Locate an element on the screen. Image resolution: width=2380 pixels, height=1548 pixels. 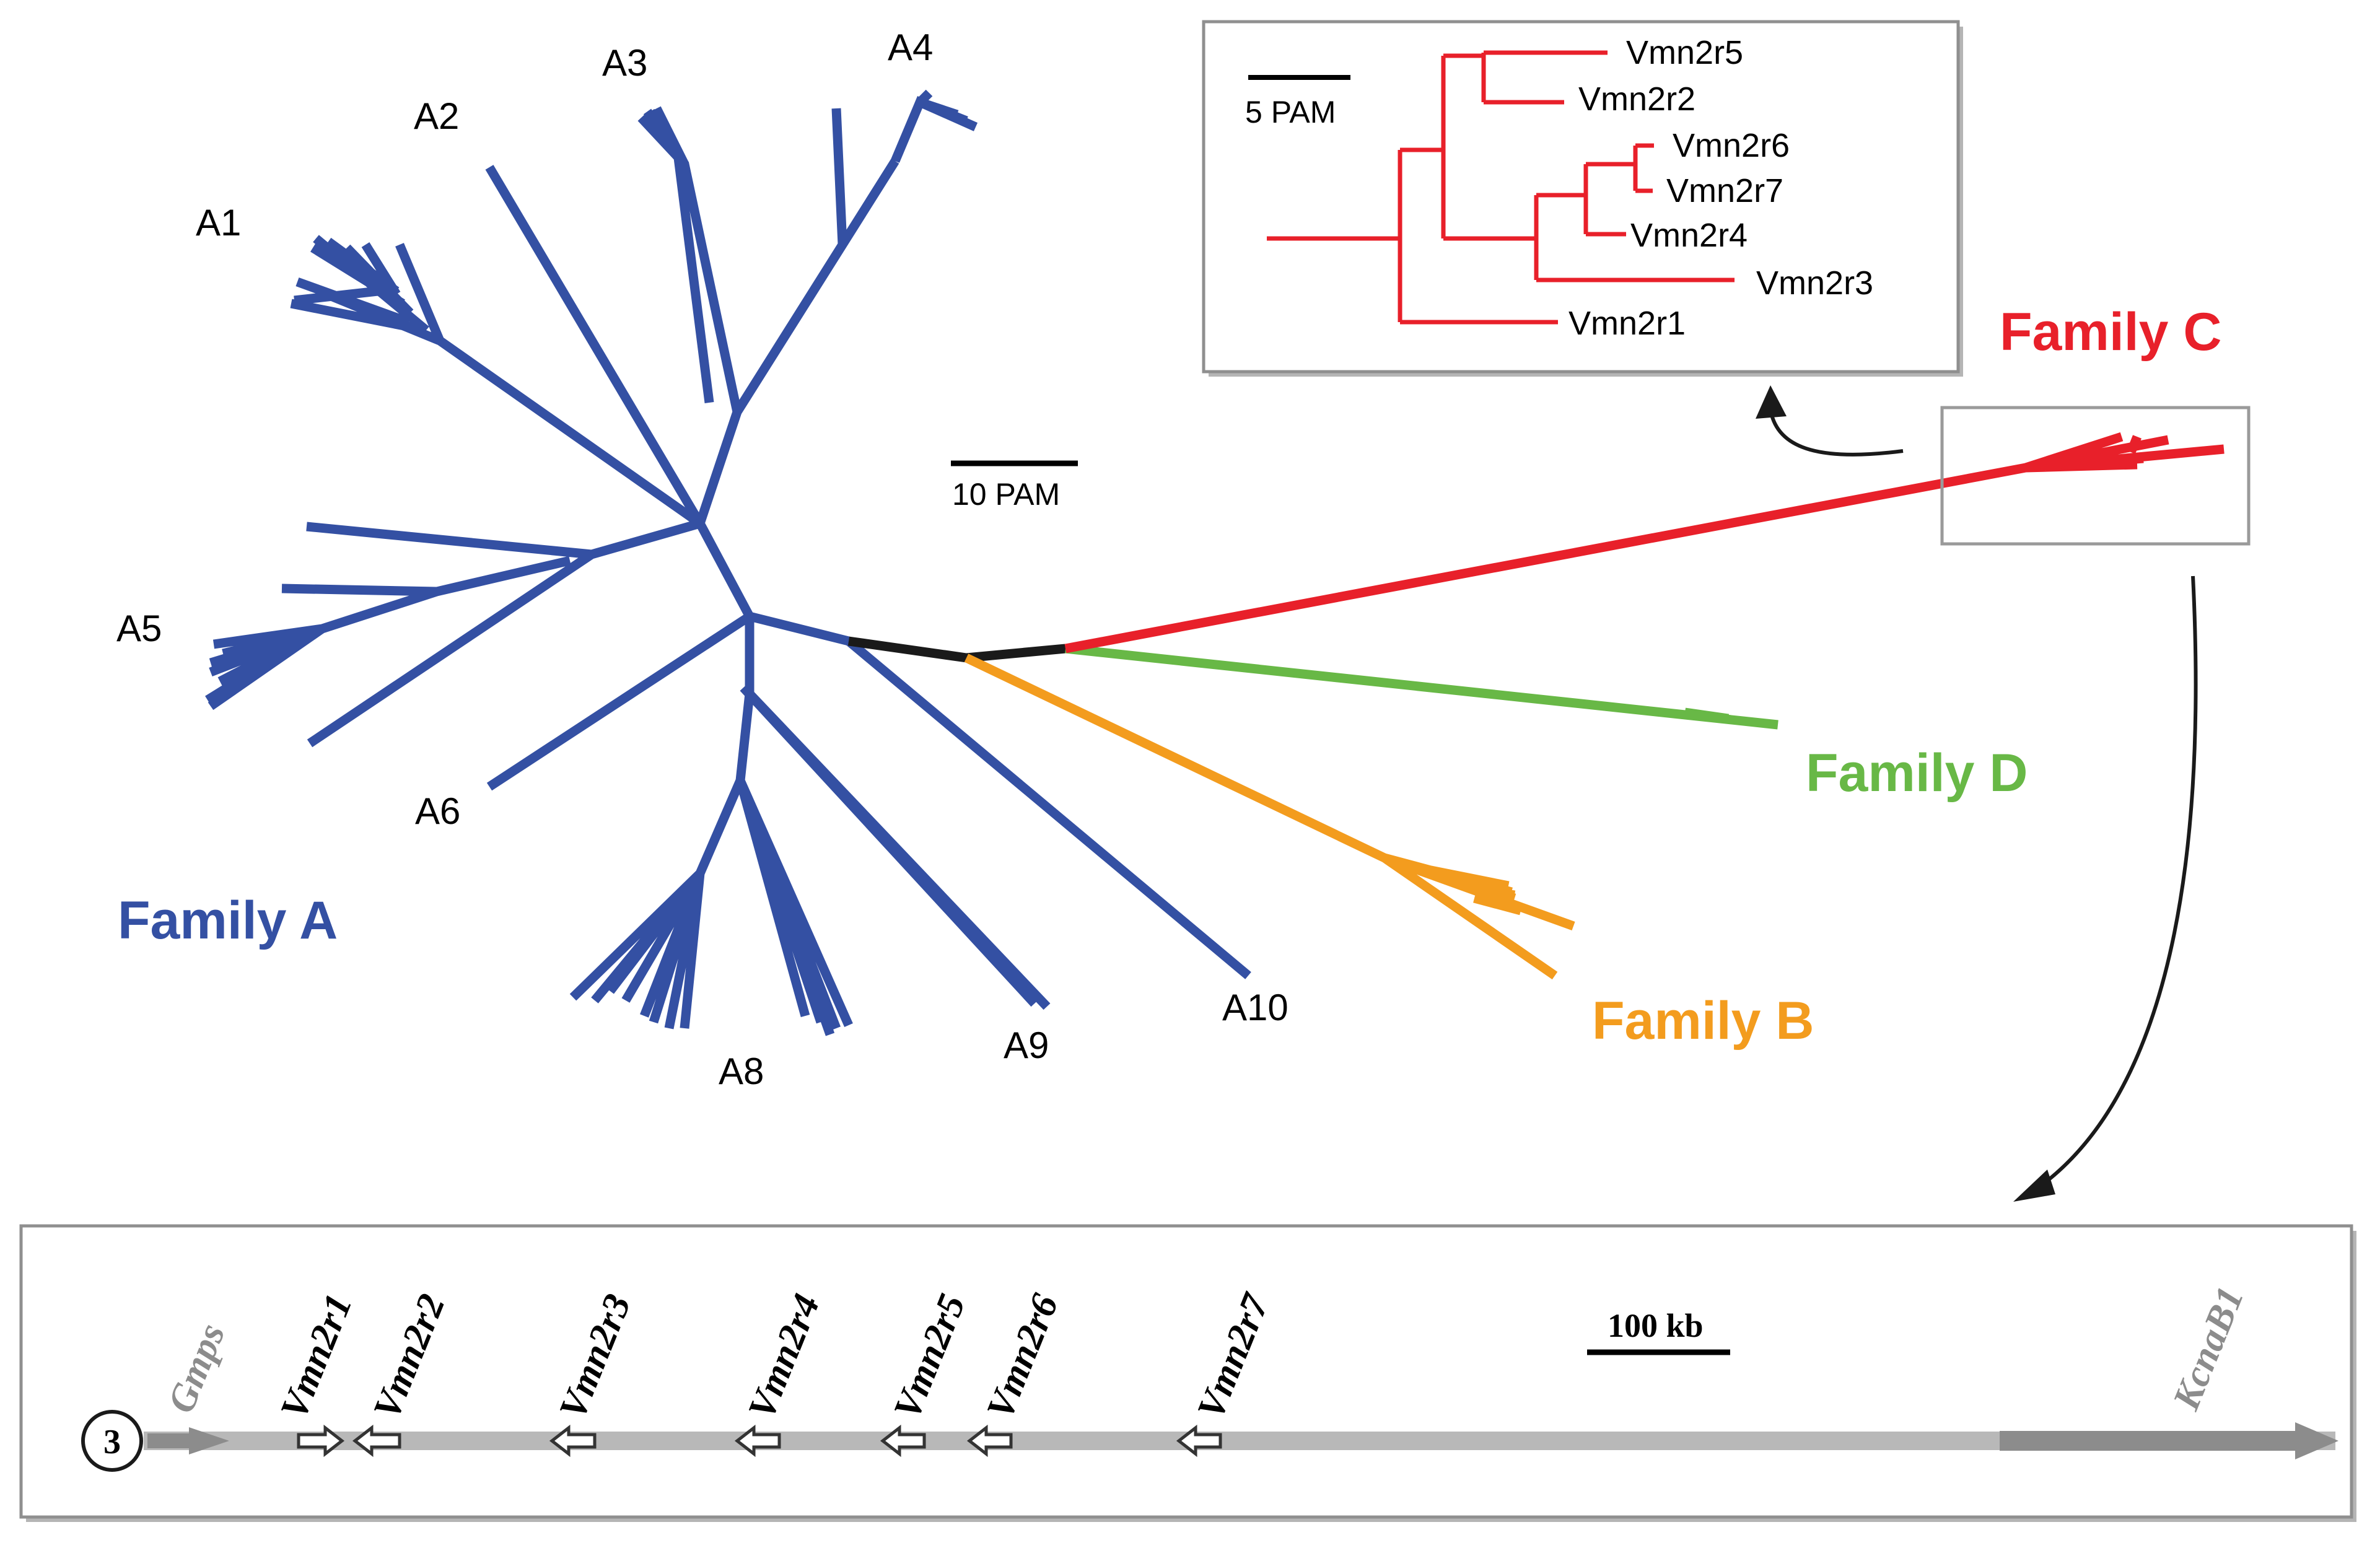
branch-a1 is located at coordinates (496, 381).